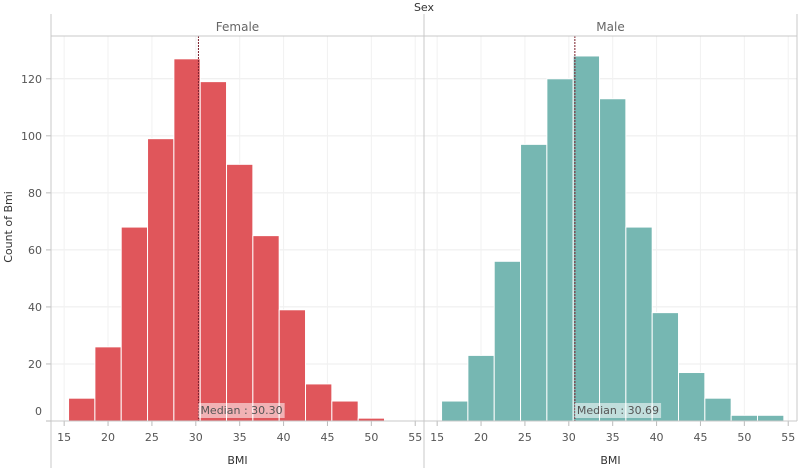  I want to click on y-tick-label: 20, so click(35, 364).